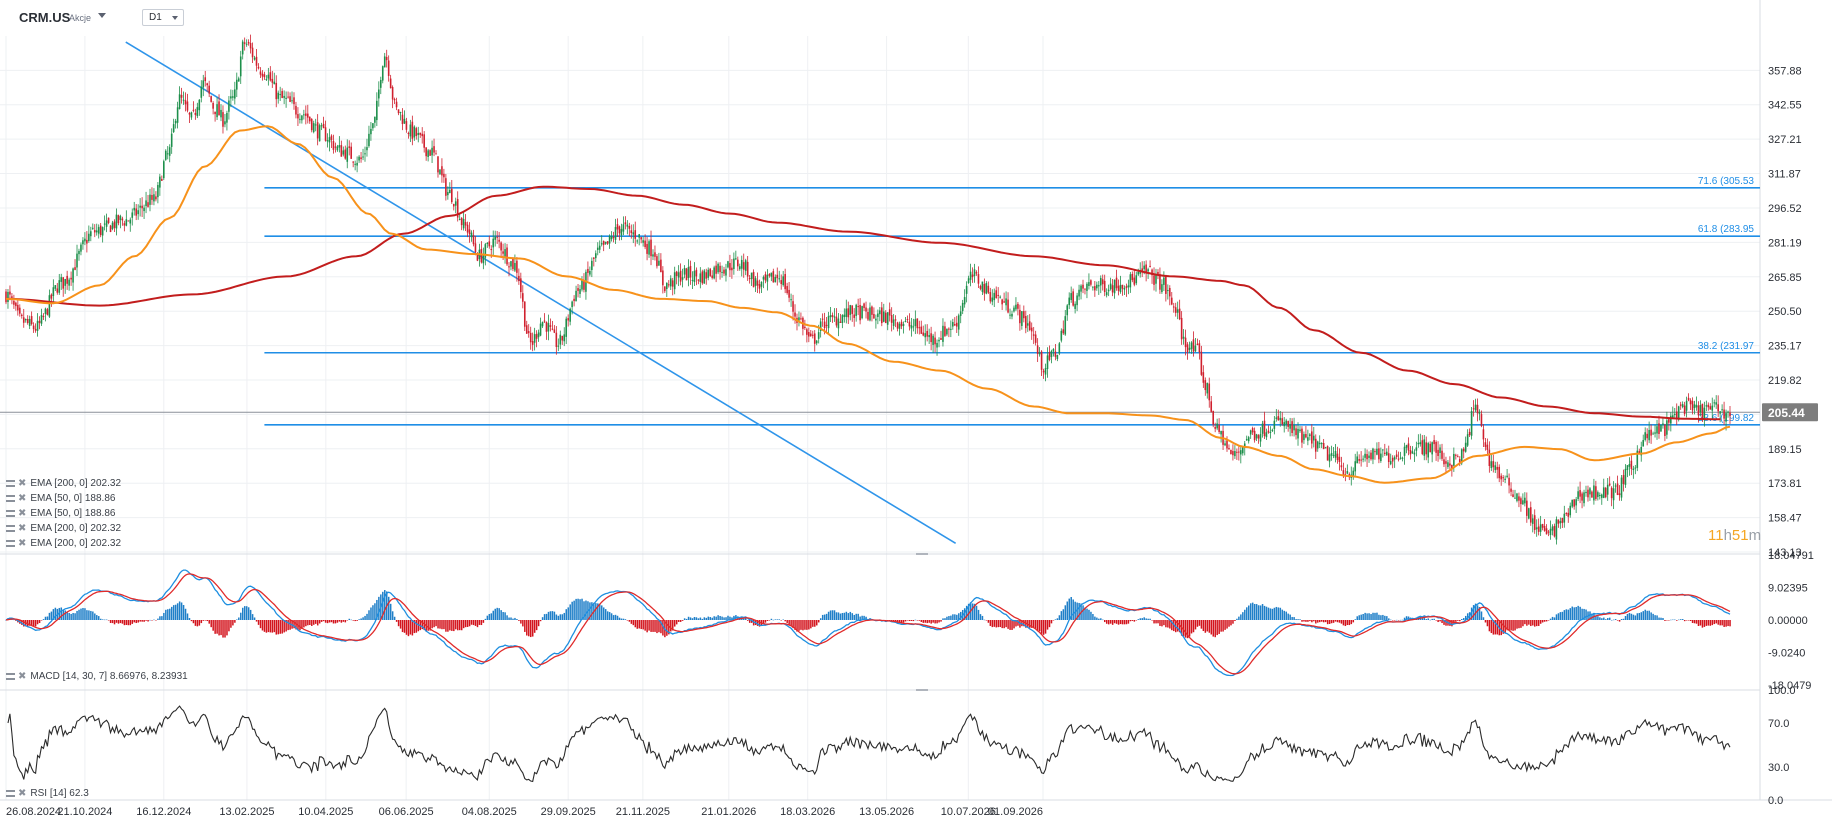 This screenshot has width=1832, height=828. What do you see at coordinates (47, 794) in the screenshot?
I see `indicator-legend-rsi: ✖ RSI [14] 62.3` at bounding box center [47, 794].